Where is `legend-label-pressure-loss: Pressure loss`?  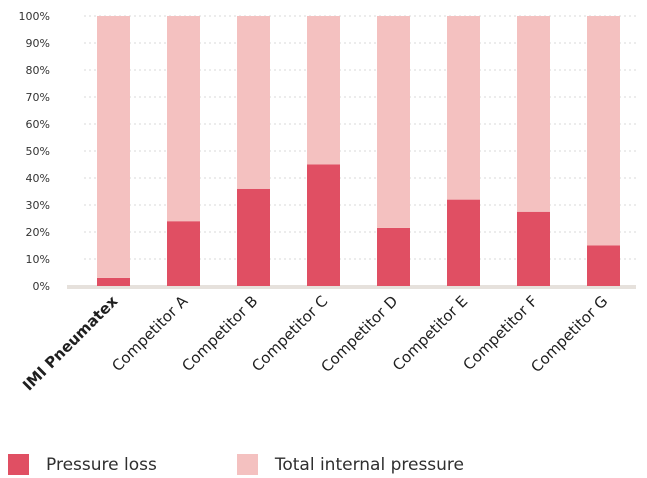 legend-label-pressure-loss: Pressure loss is located at coordinates (101, 464).